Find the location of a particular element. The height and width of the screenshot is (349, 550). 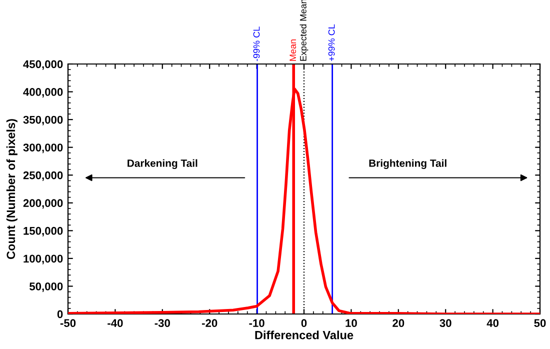

x-tick-label: -20 is located at coordinates (210, 323).